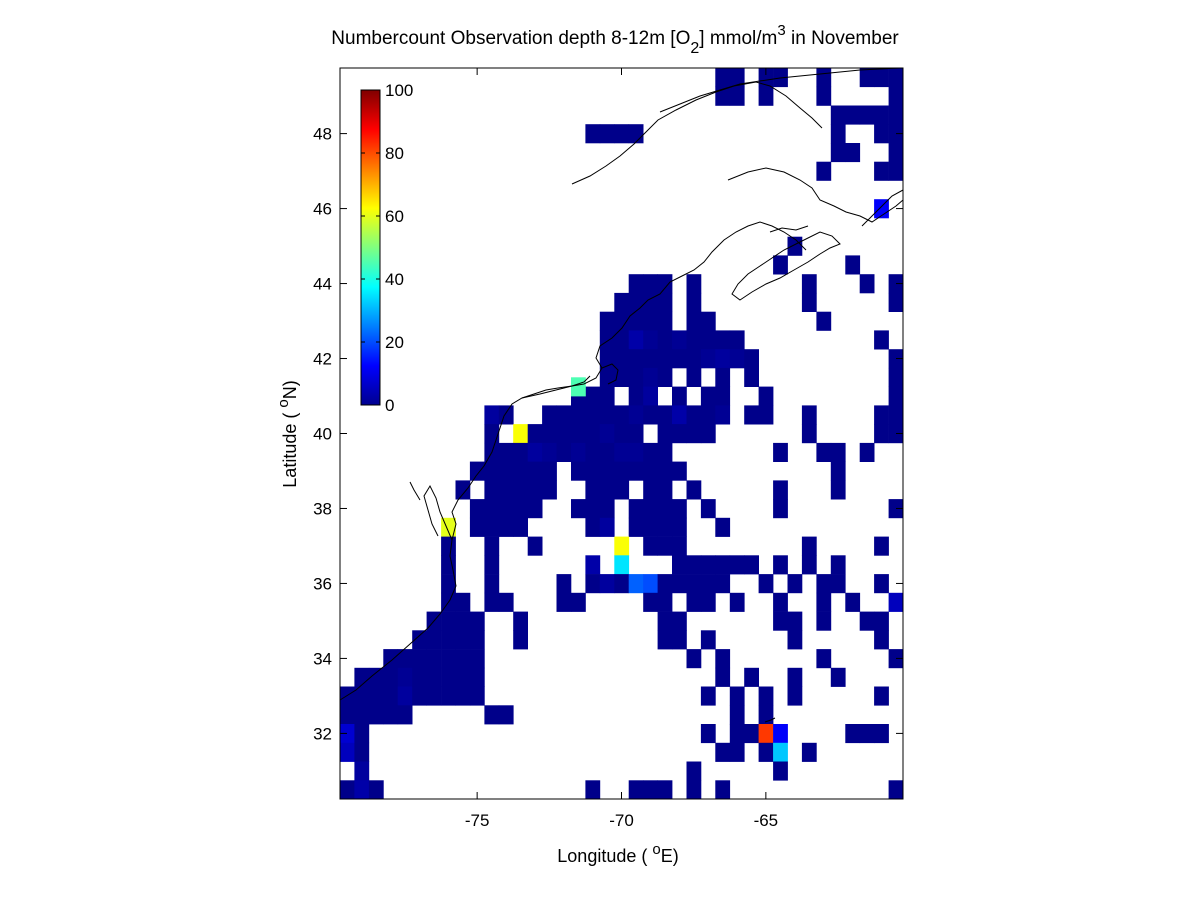  I want to click on coastline-newfoundland, so click(882, 208).